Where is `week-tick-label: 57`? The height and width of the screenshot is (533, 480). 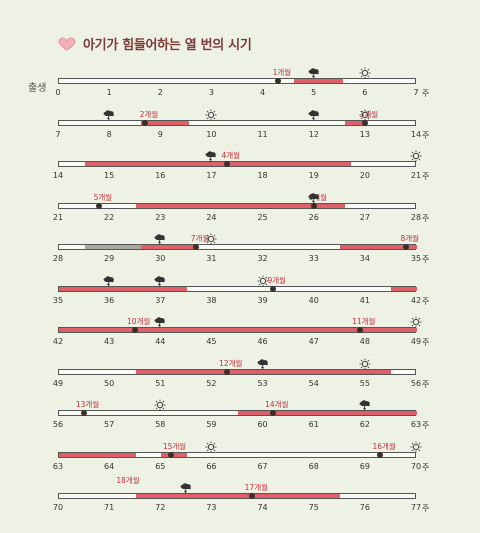 week-tick-label: 57 is located at coordinates (109, 424).